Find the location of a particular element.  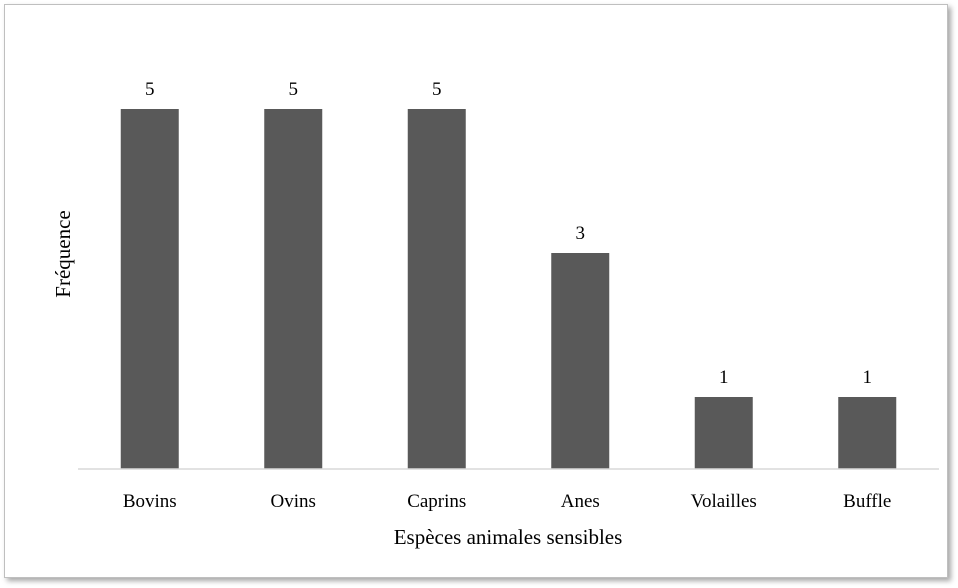

bar-ovins is located at coordinates (293, 289).